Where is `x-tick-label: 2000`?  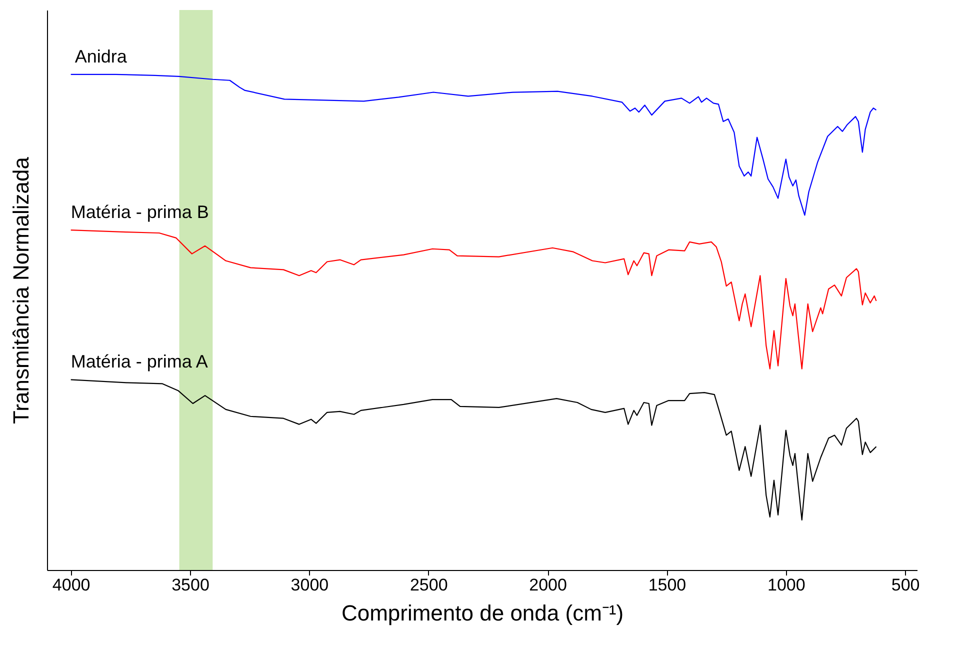 x-tick-label: 2000 is located at coordinates (548, 585).